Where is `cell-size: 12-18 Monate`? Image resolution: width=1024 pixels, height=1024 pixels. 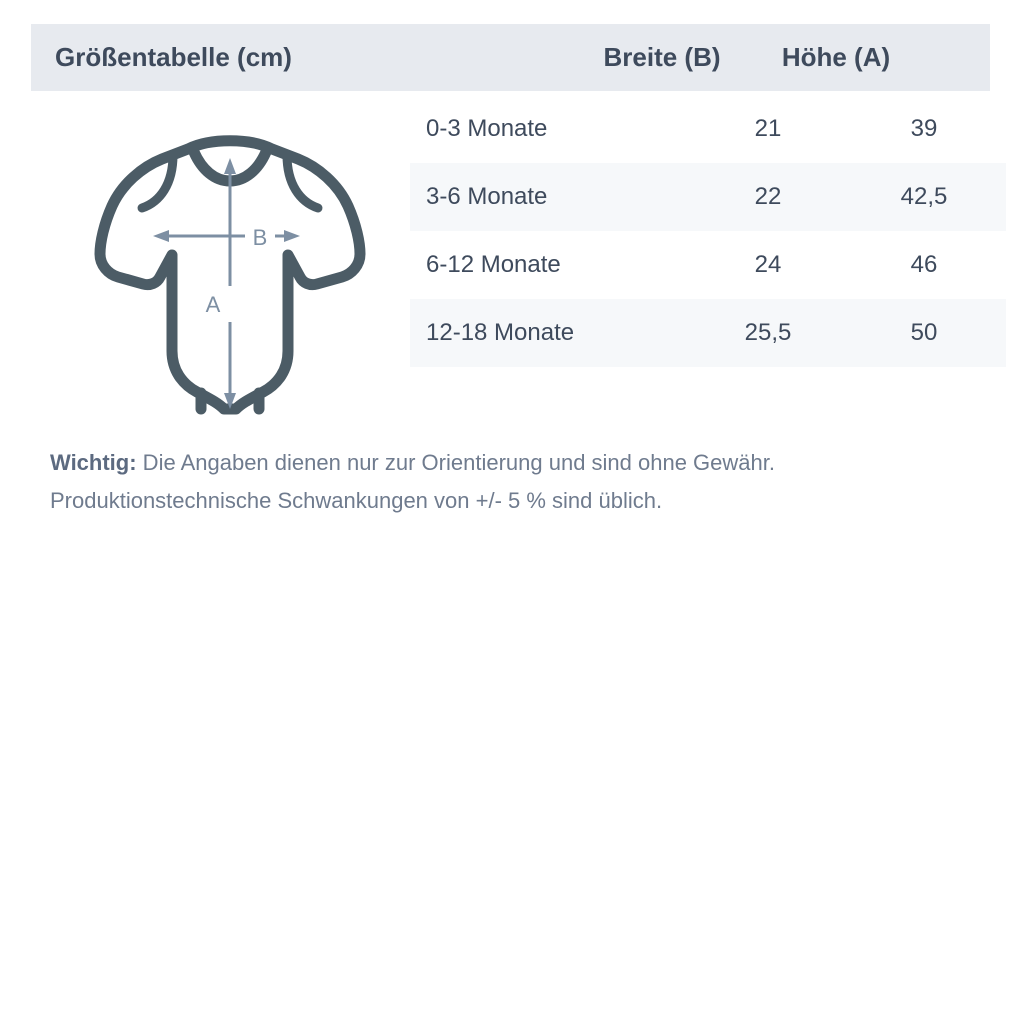 cell-size: 12-18 Monate is located at coordinates (500, 332).